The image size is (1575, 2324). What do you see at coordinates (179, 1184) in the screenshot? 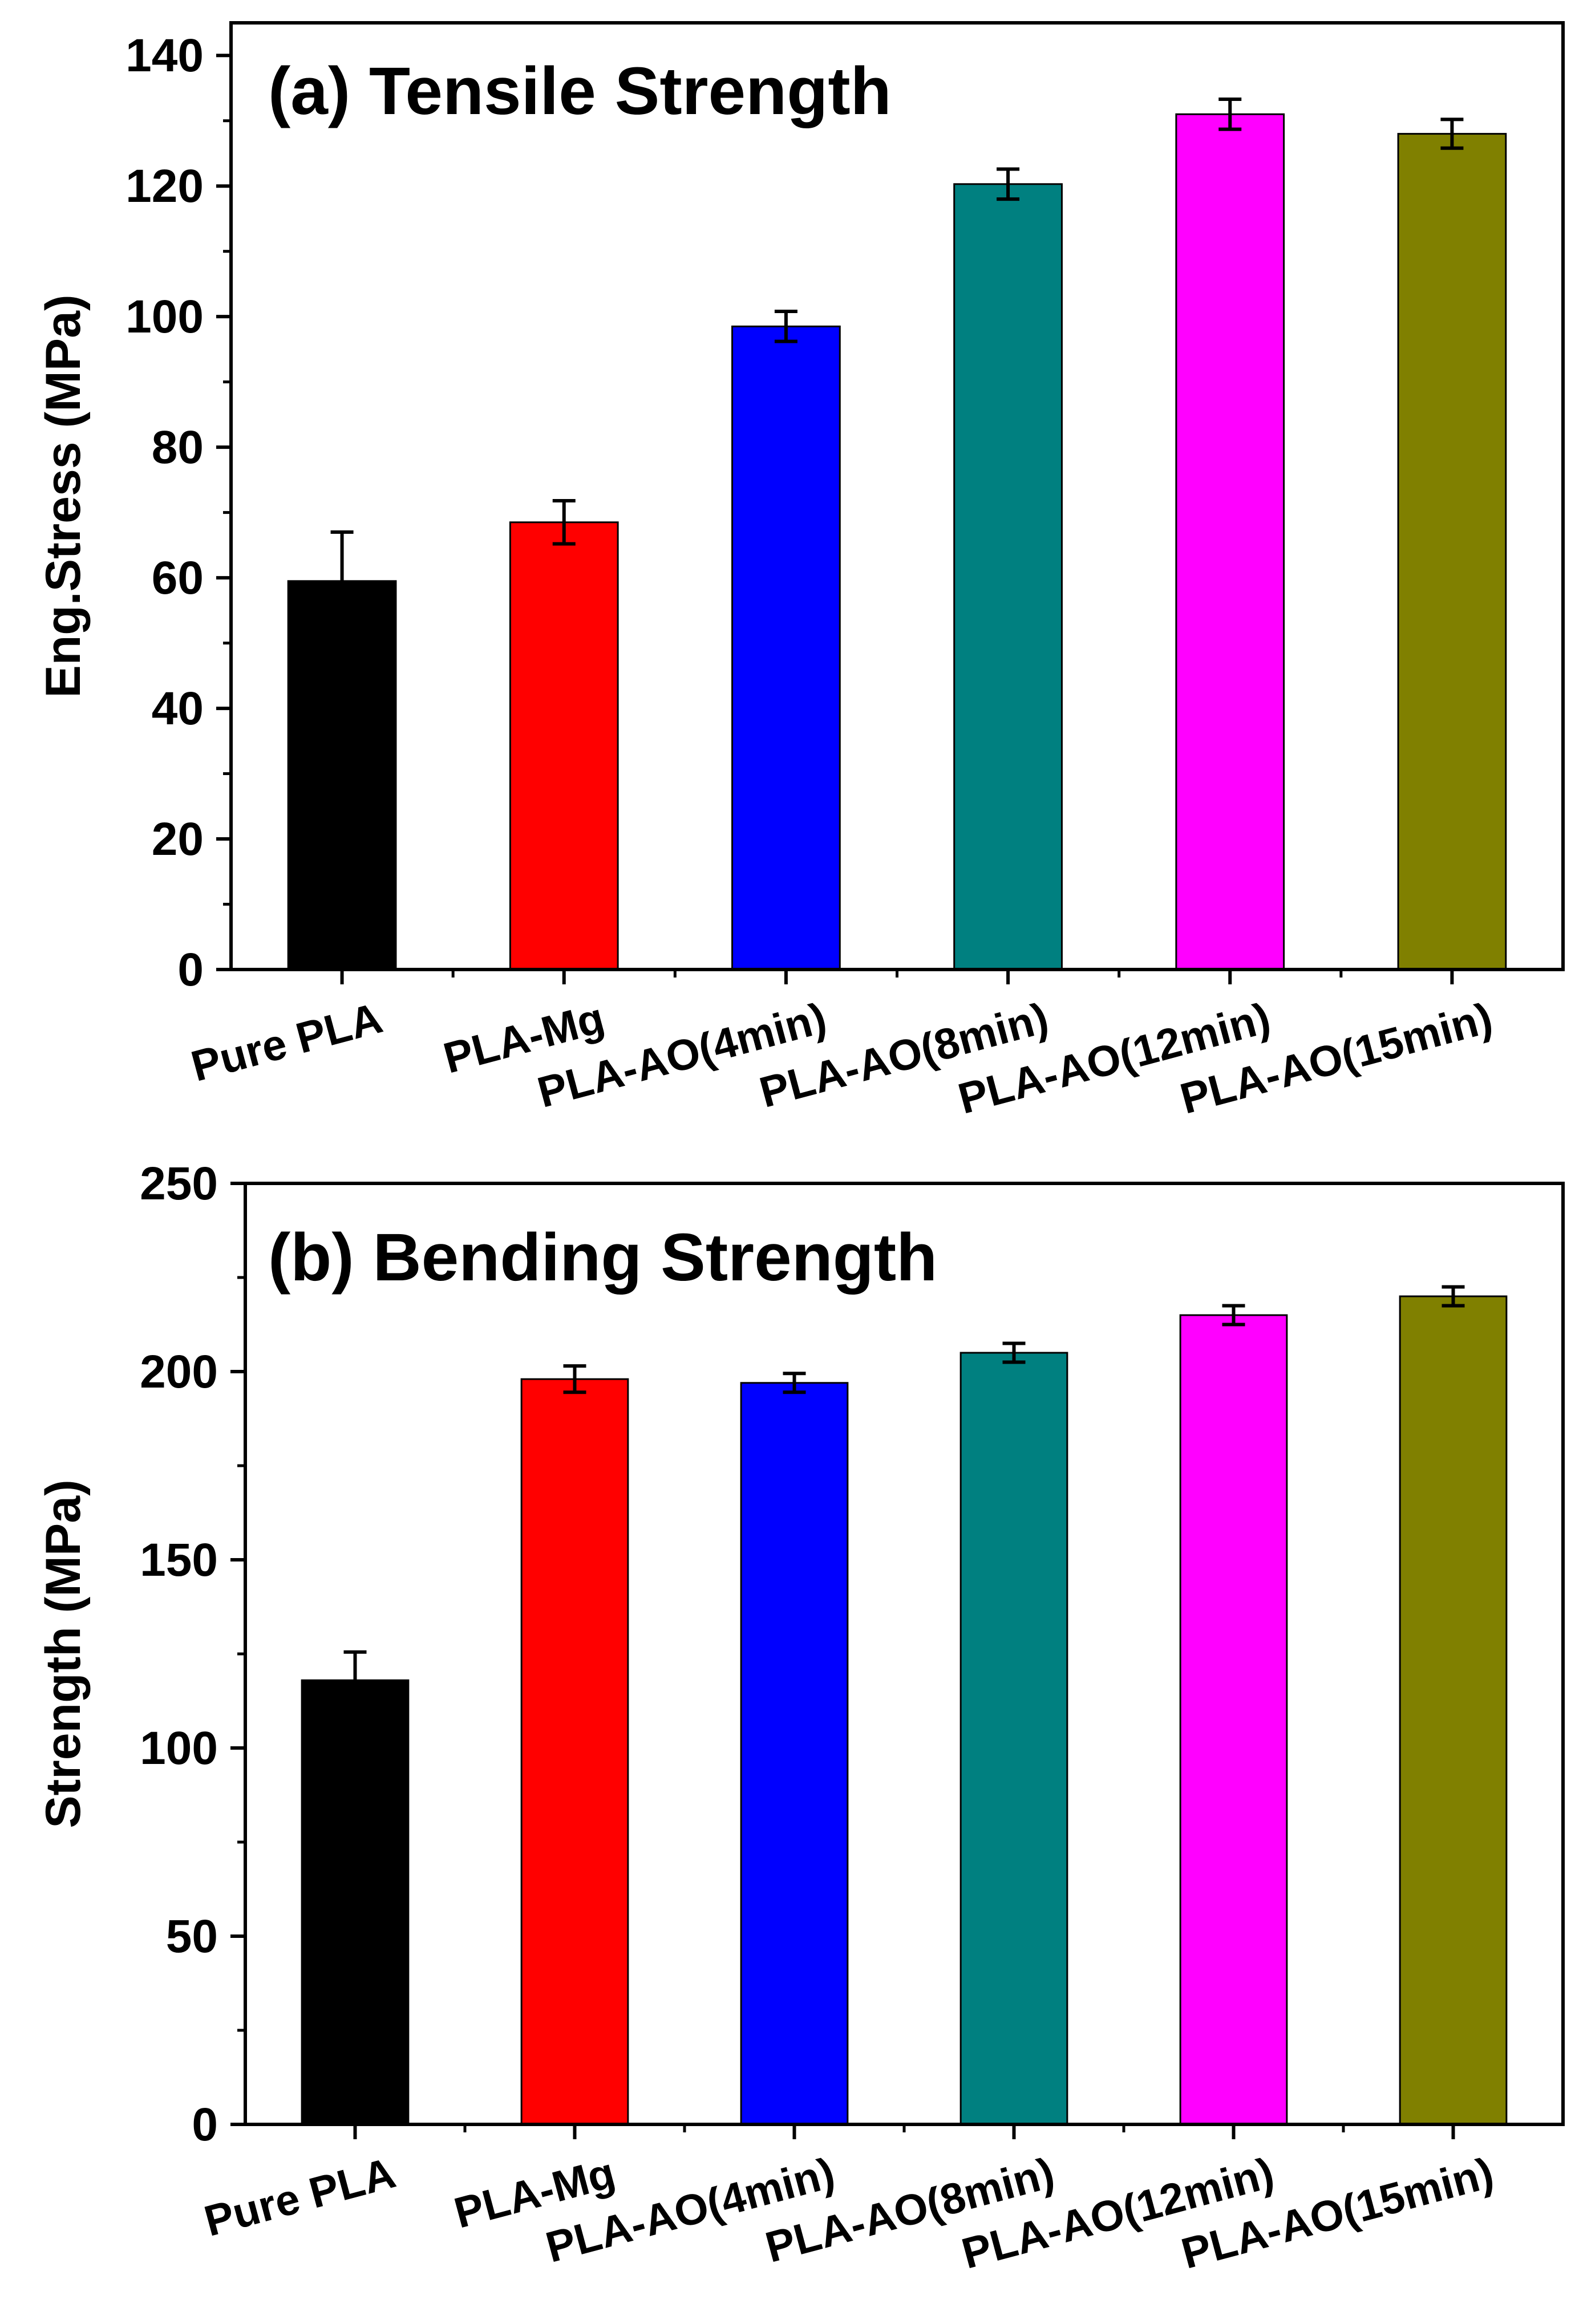
I see `y-tick-label-bending-5: 250` at bounding box center [179, 1184].